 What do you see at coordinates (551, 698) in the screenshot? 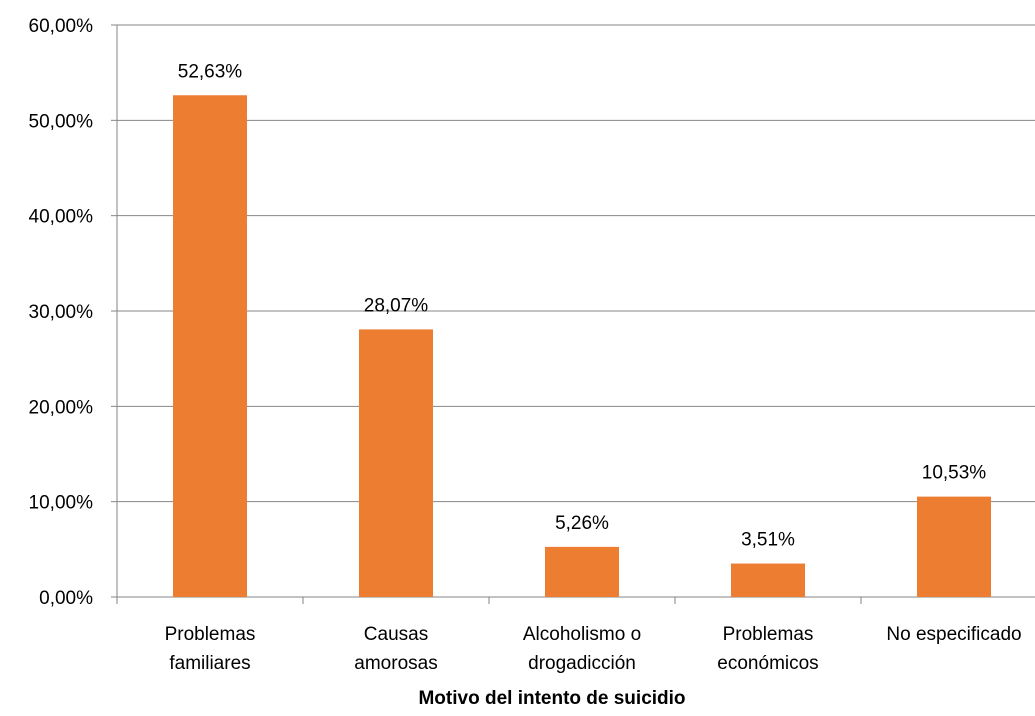
I see `x-axis-title: Motivo del intento de suicidio` at bounding box center [551, 698].